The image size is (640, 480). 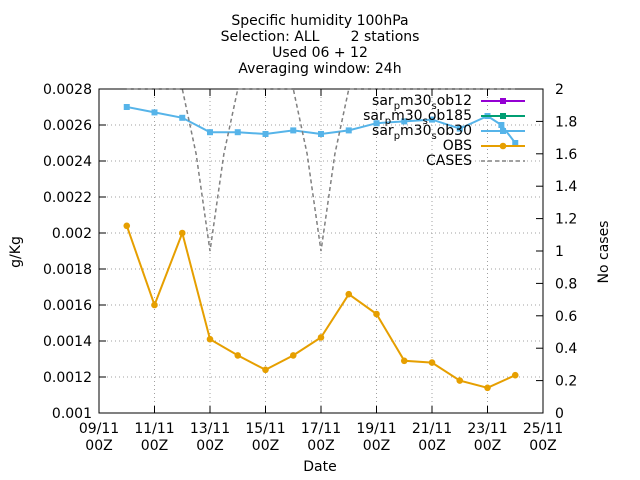 I want to click on y2-tick-label: 1.2, so click(x=566, y=220).